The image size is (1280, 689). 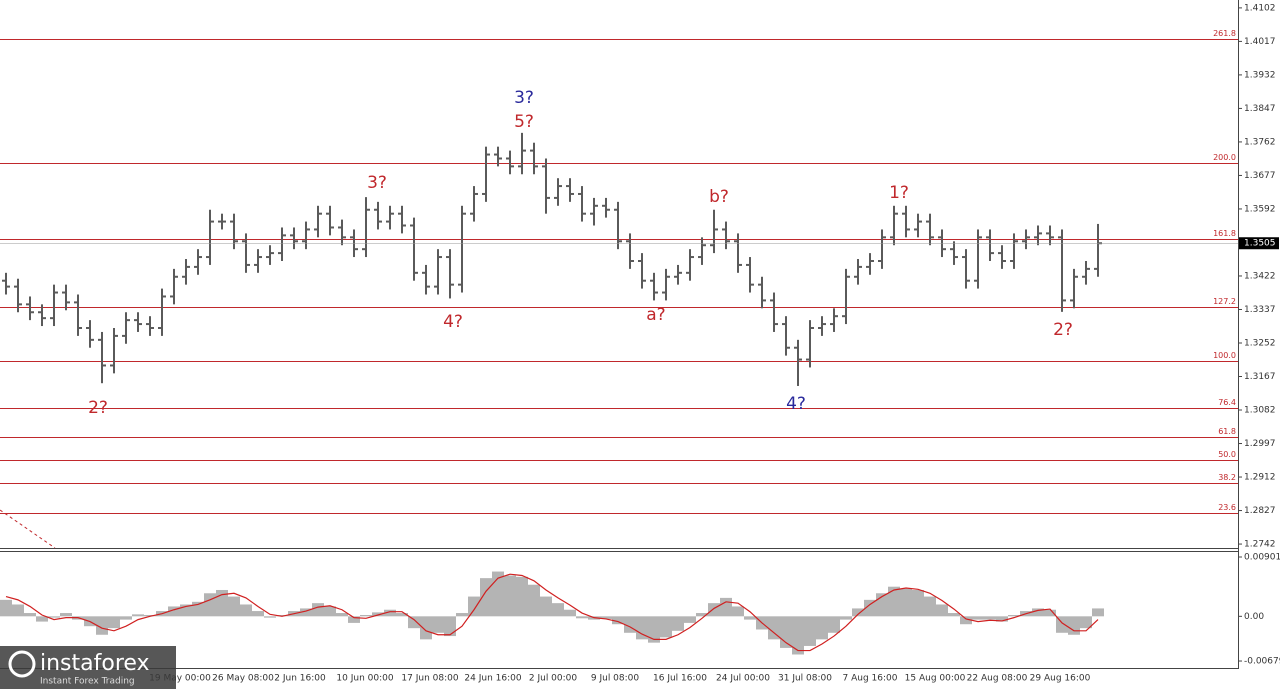 What do you see at coordinates (1260, 142) in the screenshot?
I see `y-tick-label: 1.3762` at bounding box center [1260, 142].